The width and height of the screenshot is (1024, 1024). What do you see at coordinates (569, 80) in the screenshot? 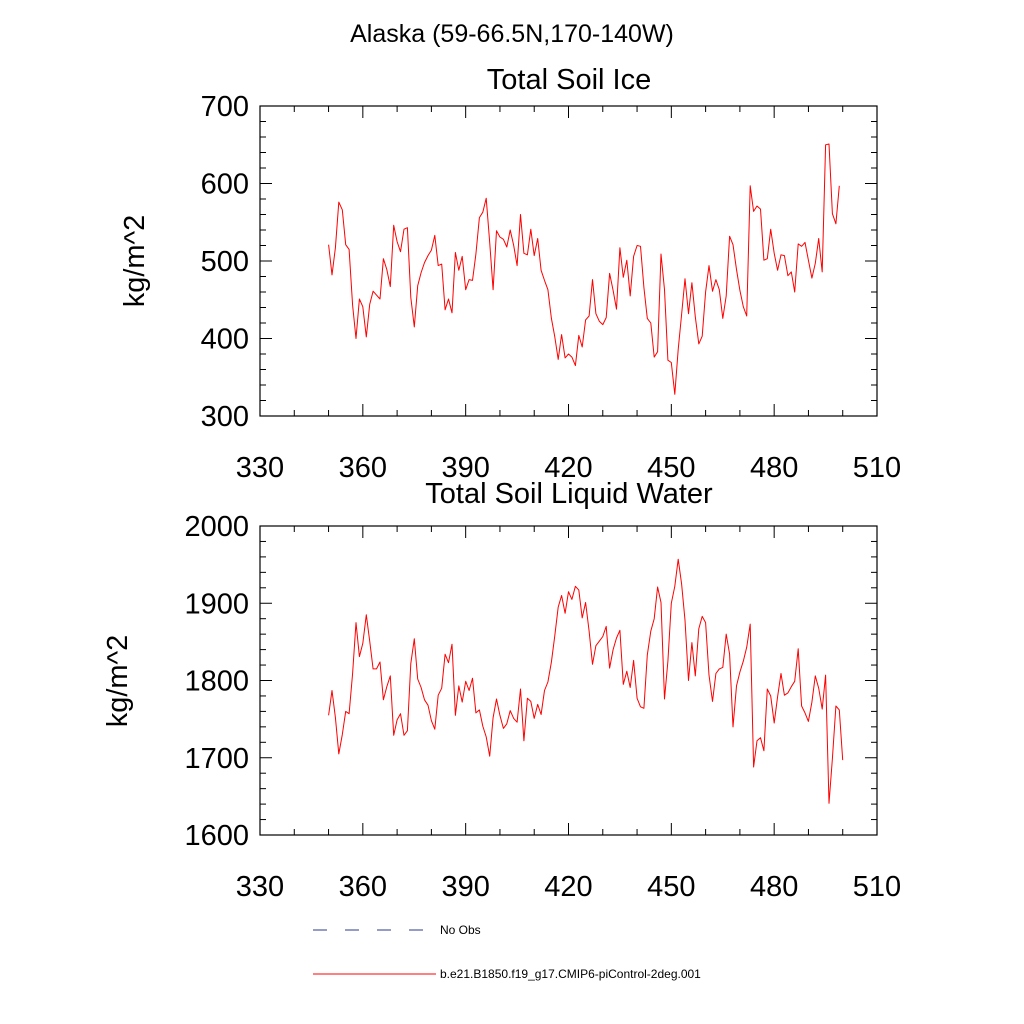
I see `chart-title-soil-ice: Total Soil Ice` at bounding box center [569, 80].